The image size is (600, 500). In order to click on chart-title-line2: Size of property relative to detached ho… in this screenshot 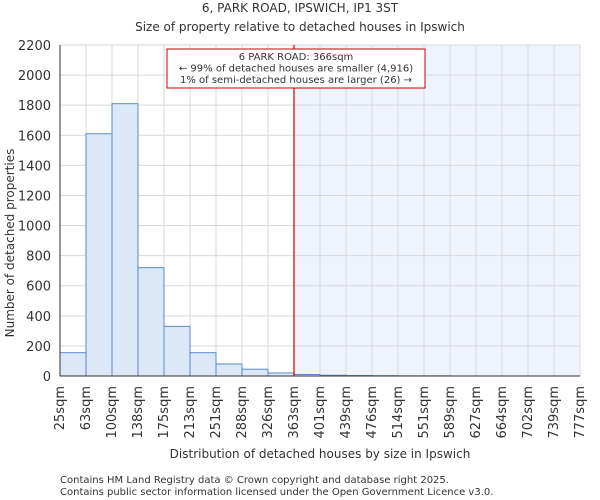, I will do `click(300, 27)`.